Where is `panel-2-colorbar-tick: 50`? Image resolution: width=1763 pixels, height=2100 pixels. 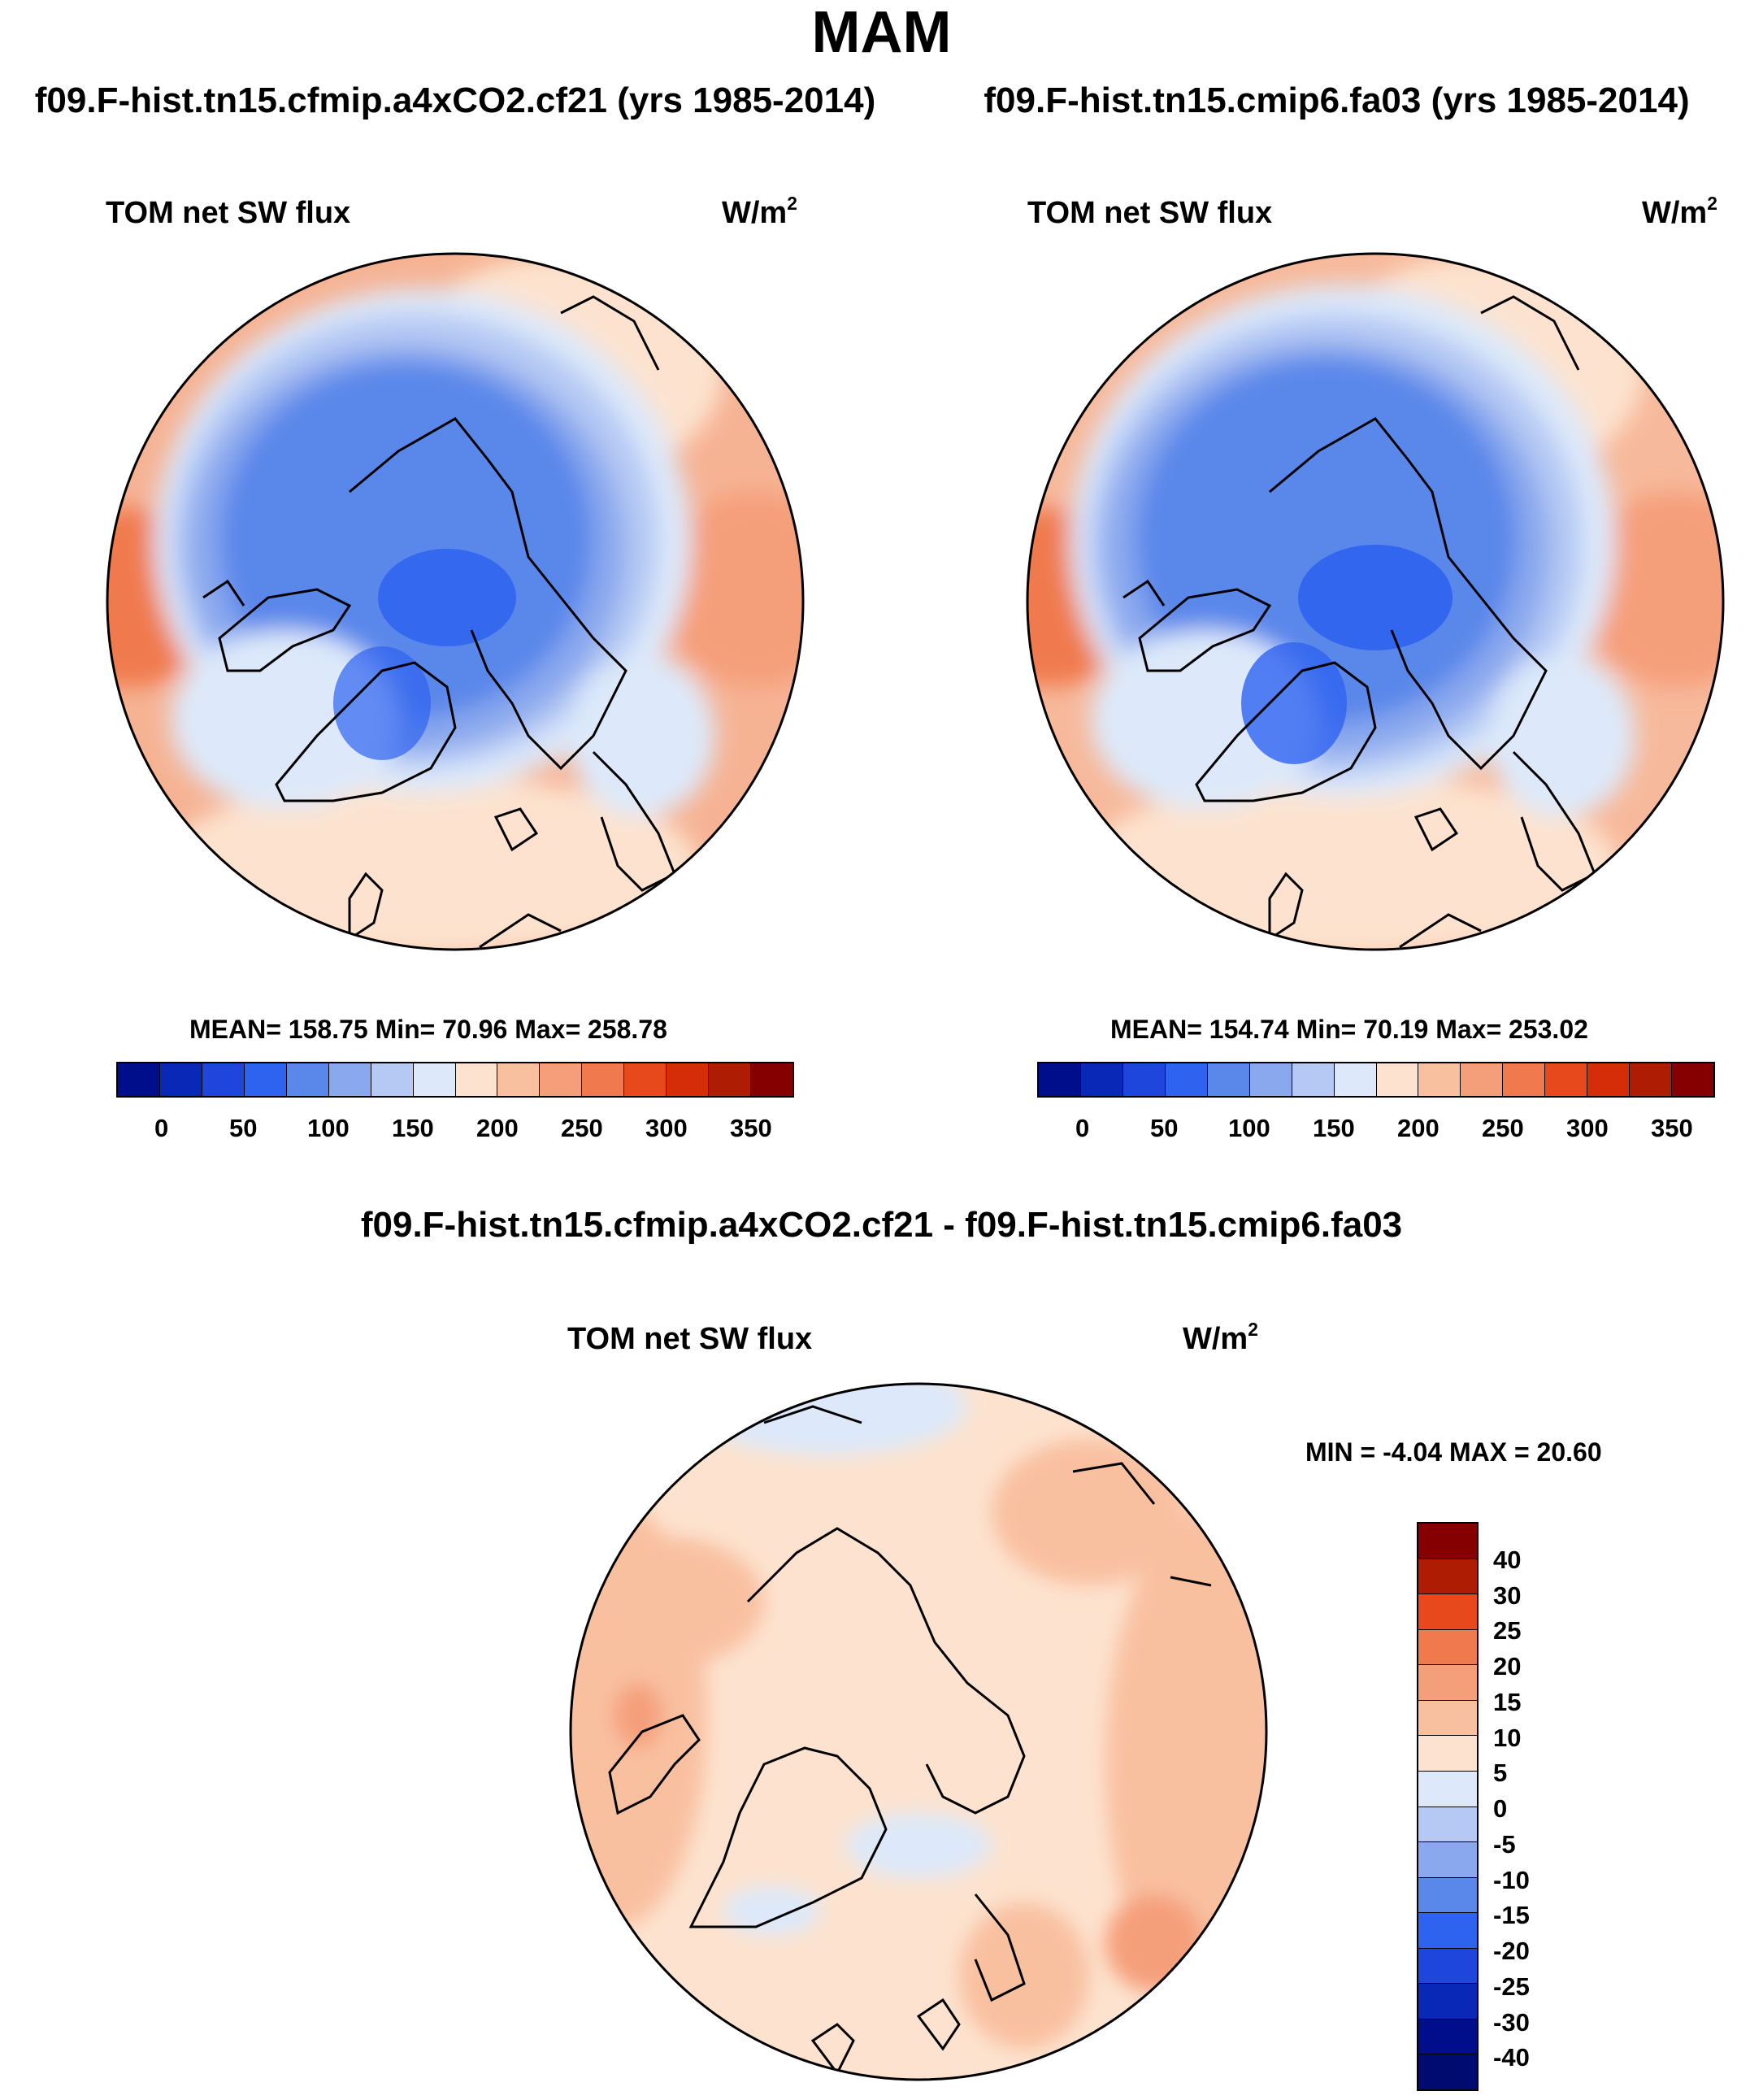 panel-2-colorbar-tick: 50 is located at coordinates (1164, 1128).